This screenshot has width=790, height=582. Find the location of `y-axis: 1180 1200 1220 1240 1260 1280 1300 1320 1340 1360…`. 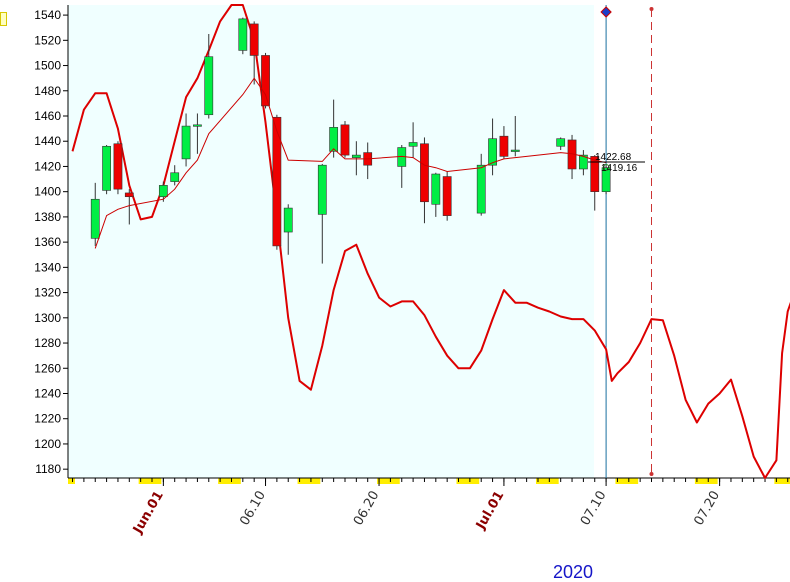

y-axis: 1180 1200 1220 1240 1260 1280 1300 1320 1340 1360… is located at coordinates (51, 242).